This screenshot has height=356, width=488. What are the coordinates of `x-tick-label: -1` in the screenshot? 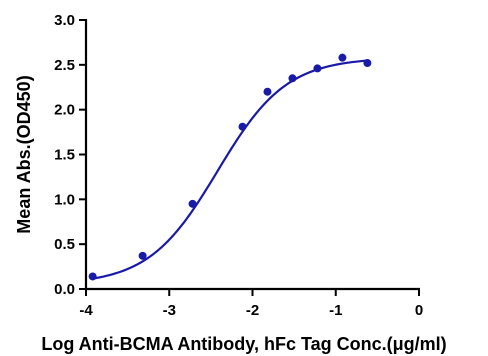 It's located at (335, 310).